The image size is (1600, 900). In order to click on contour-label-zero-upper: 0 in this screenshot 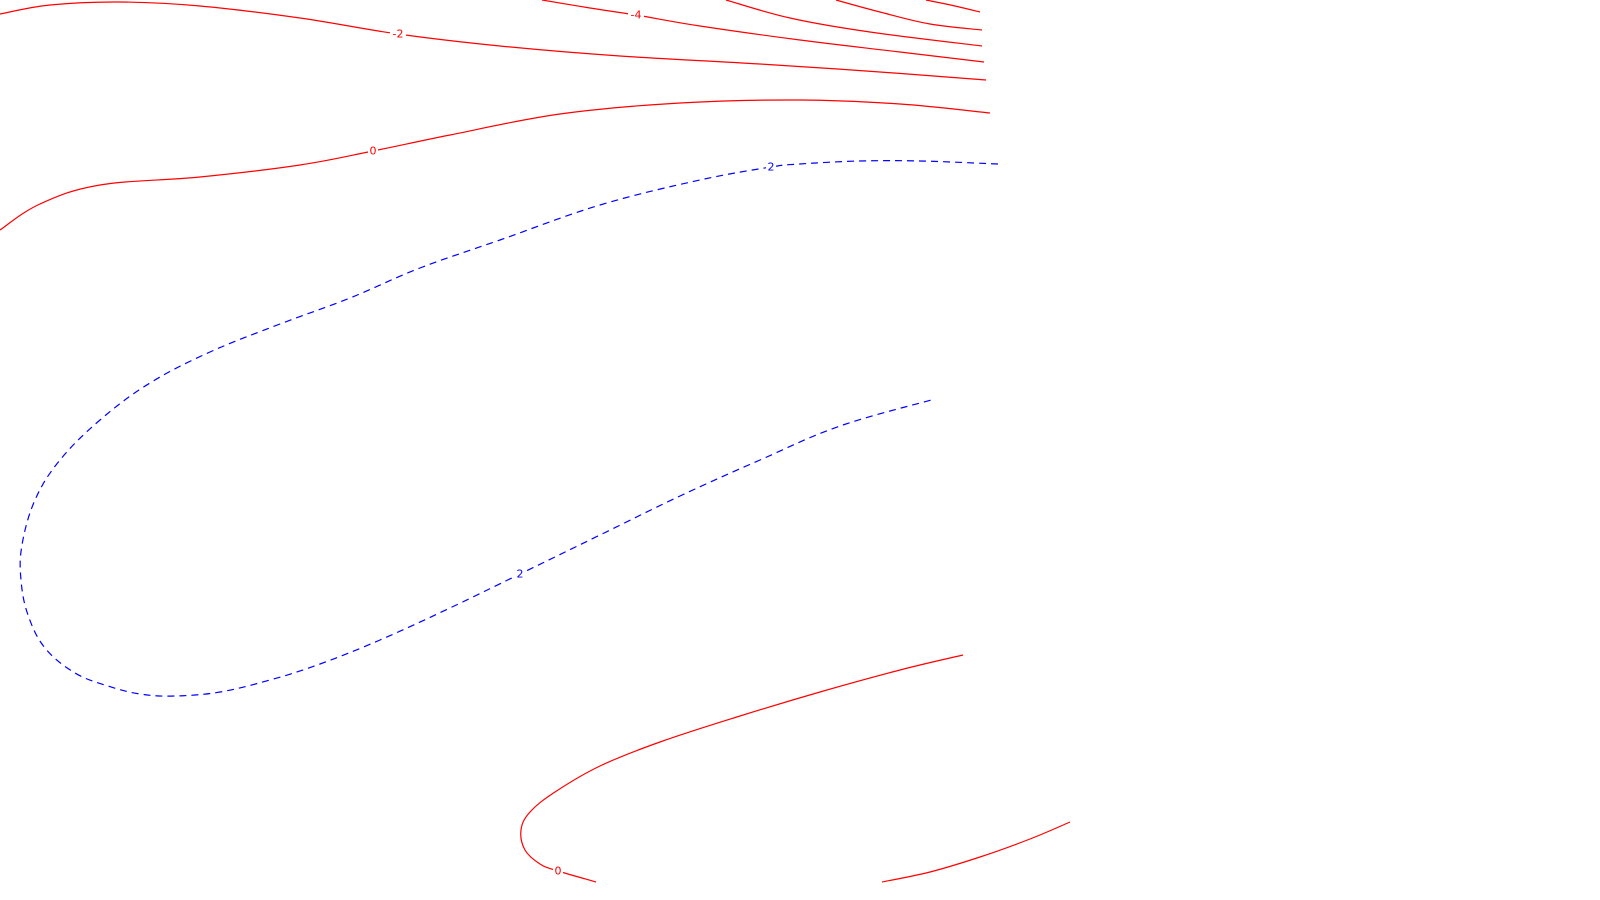, I will do `click(373, 151)`.